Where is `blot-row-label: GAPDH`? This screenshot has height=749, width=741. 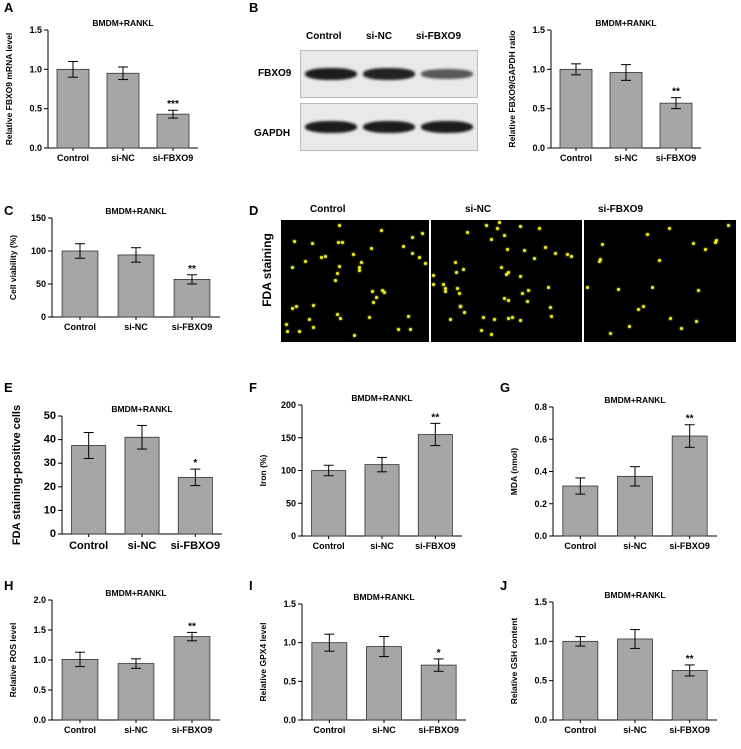 blot-row-label: GAPDH is located at coordinates (272, 133).